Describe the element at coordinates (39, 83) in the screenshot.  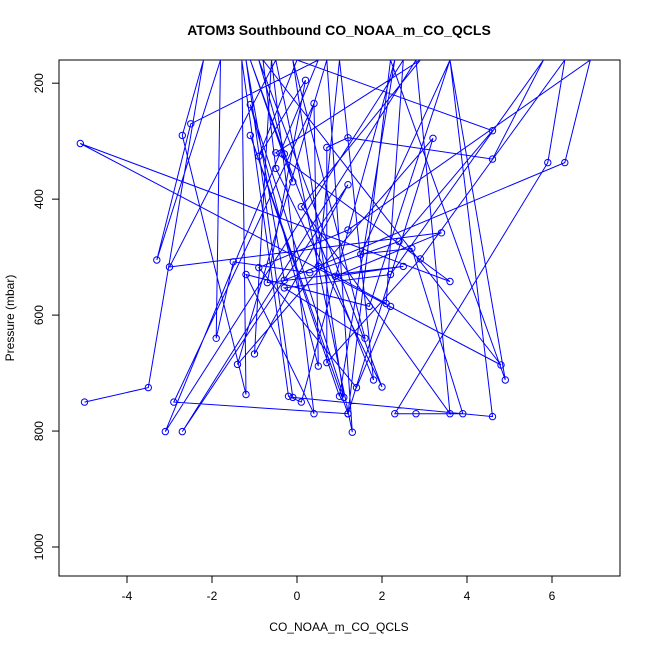
I see `y-tick-label: 200` at that location.